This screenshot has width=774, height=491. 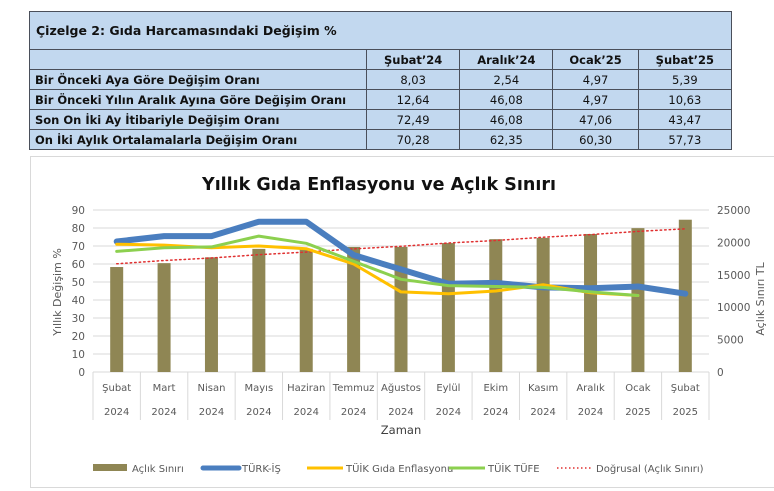 I want to click on left-axis-ticks: 0 10 20 30 40 50 60 70 80 90, so click(x=78, y=292).